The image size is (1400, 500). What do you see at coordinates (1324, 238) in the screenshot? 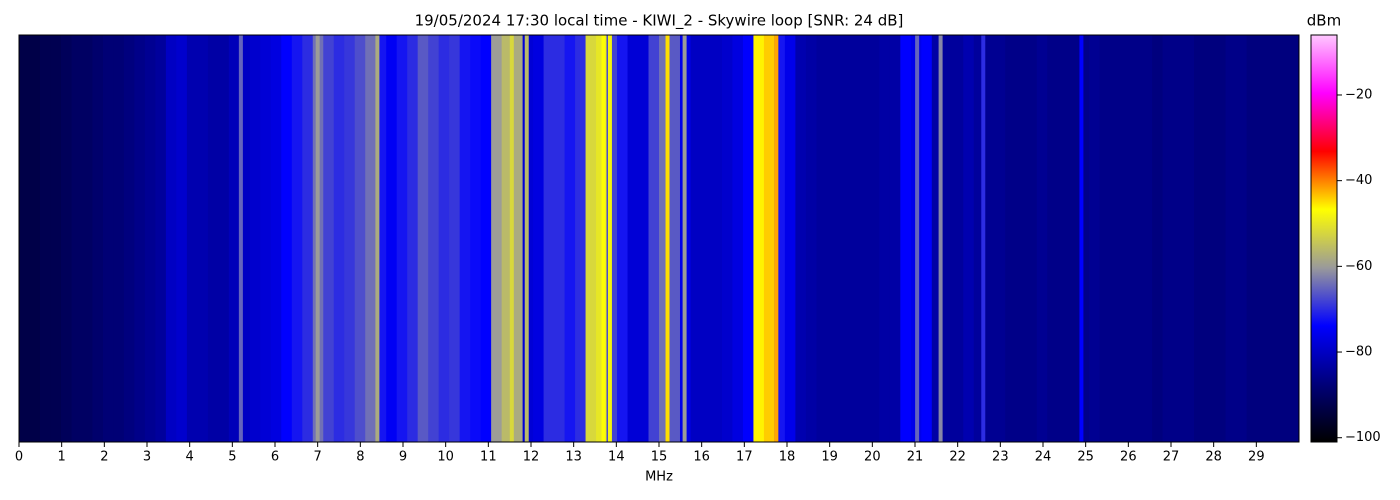
I see `colorbar` at bounding box center [1324, 238].